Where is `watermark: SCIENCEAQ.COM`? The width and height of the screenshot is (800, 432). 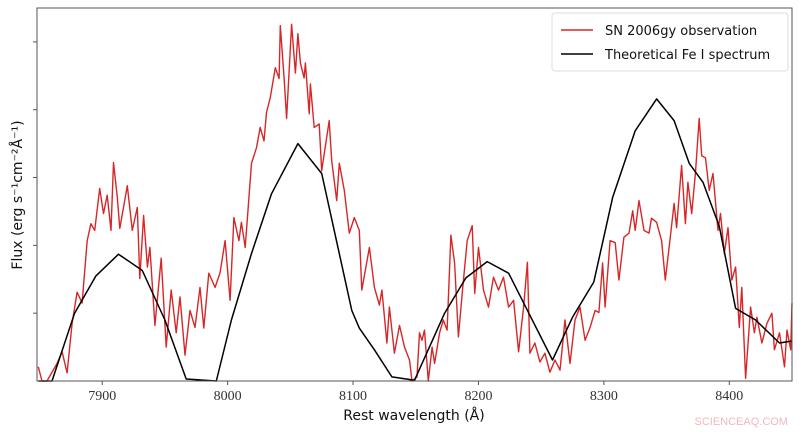
watermark: SCIENCEAQ.COM is located at coordinates (741, 422).